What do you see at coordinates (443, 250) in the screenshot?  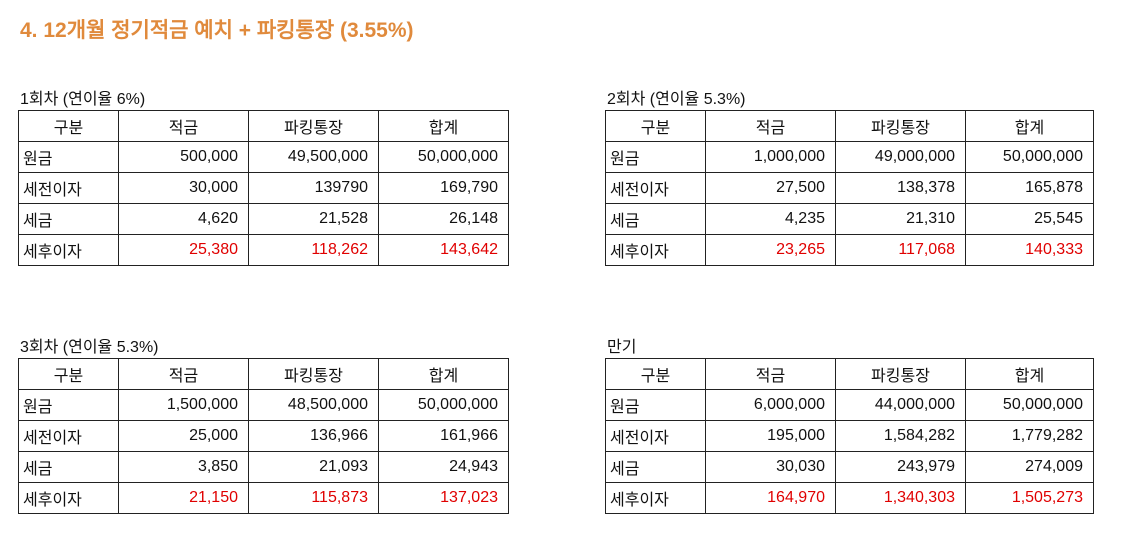 I see `value-cell: 143,642` at bounding box center [443, 250].